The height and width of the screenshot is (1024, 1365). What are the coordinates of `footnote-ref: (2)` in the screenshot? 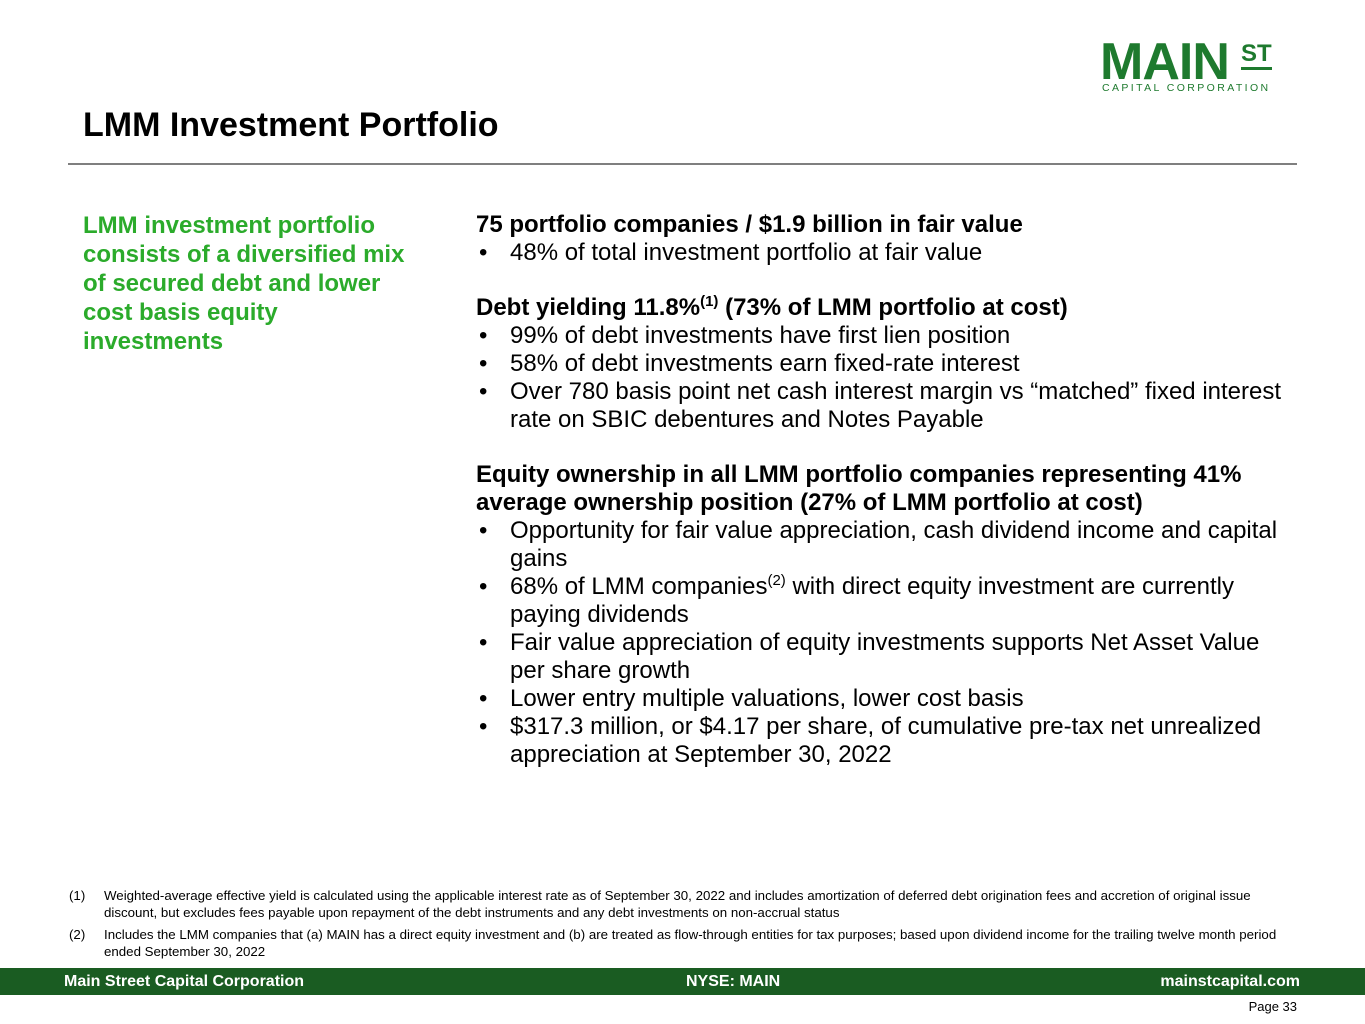 It's located at (776, 580).